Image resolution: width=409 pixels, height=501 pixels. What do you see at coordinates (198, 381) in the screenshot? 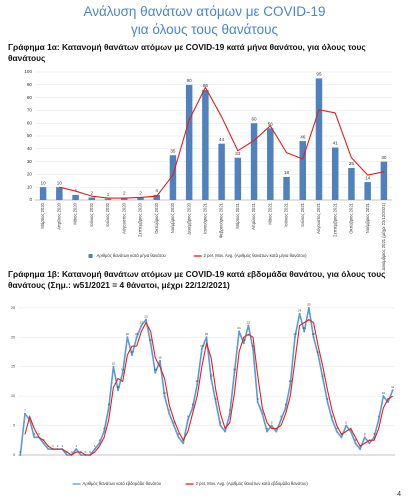
I see `data-label: 12` at bounding box center [198, 381].